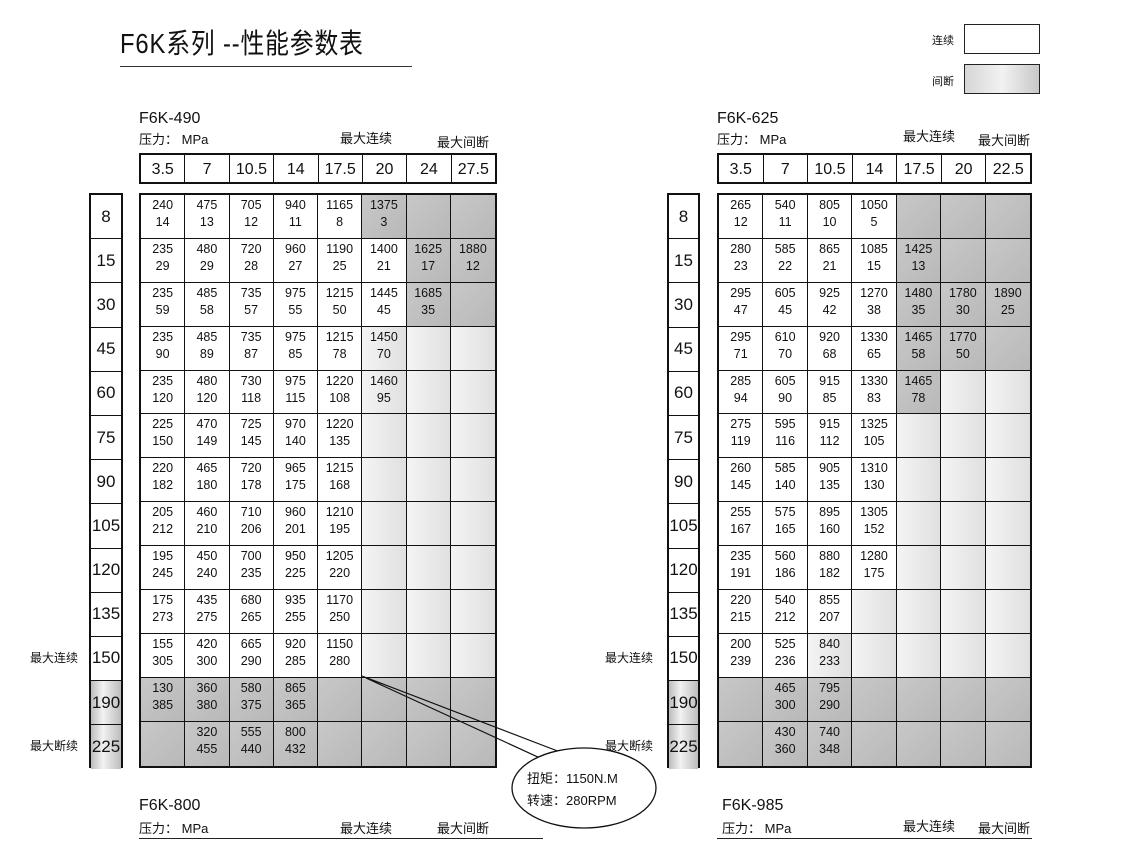  Describe the element at coordinates (785, 556) in the screenshot. I see `torque-value: 560` at that location.